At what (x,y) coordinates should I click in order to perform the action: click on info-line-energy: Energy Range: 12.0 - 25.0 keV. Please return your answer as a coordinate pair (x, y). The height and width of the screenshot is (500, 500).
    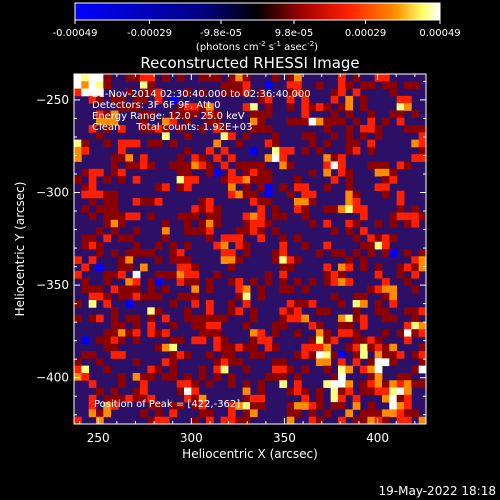
    Looking at the image, I should click on (168, 116).